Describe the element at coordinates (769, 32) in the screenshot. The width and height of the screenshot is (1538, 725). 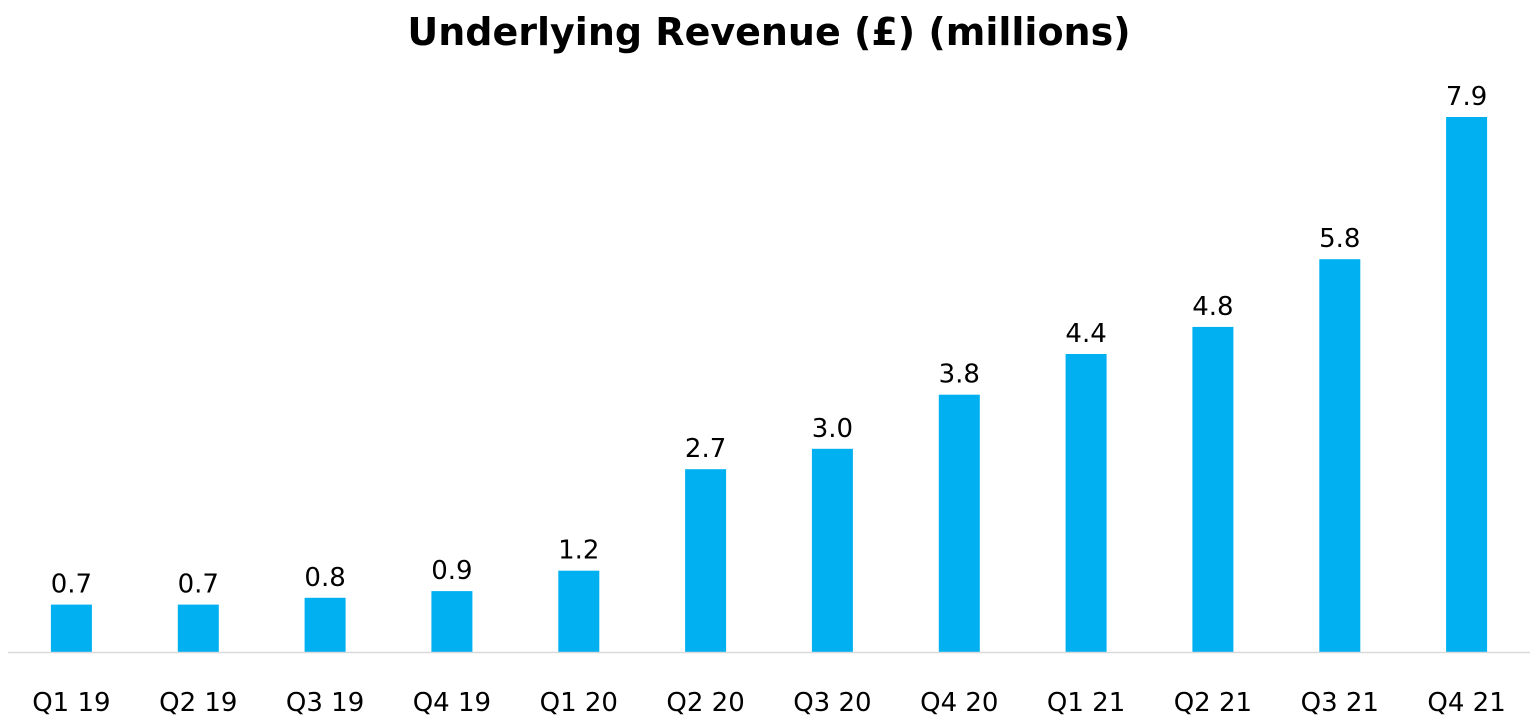
I see `chart-title: Underlying Revenue (£) (millions)` at that location.